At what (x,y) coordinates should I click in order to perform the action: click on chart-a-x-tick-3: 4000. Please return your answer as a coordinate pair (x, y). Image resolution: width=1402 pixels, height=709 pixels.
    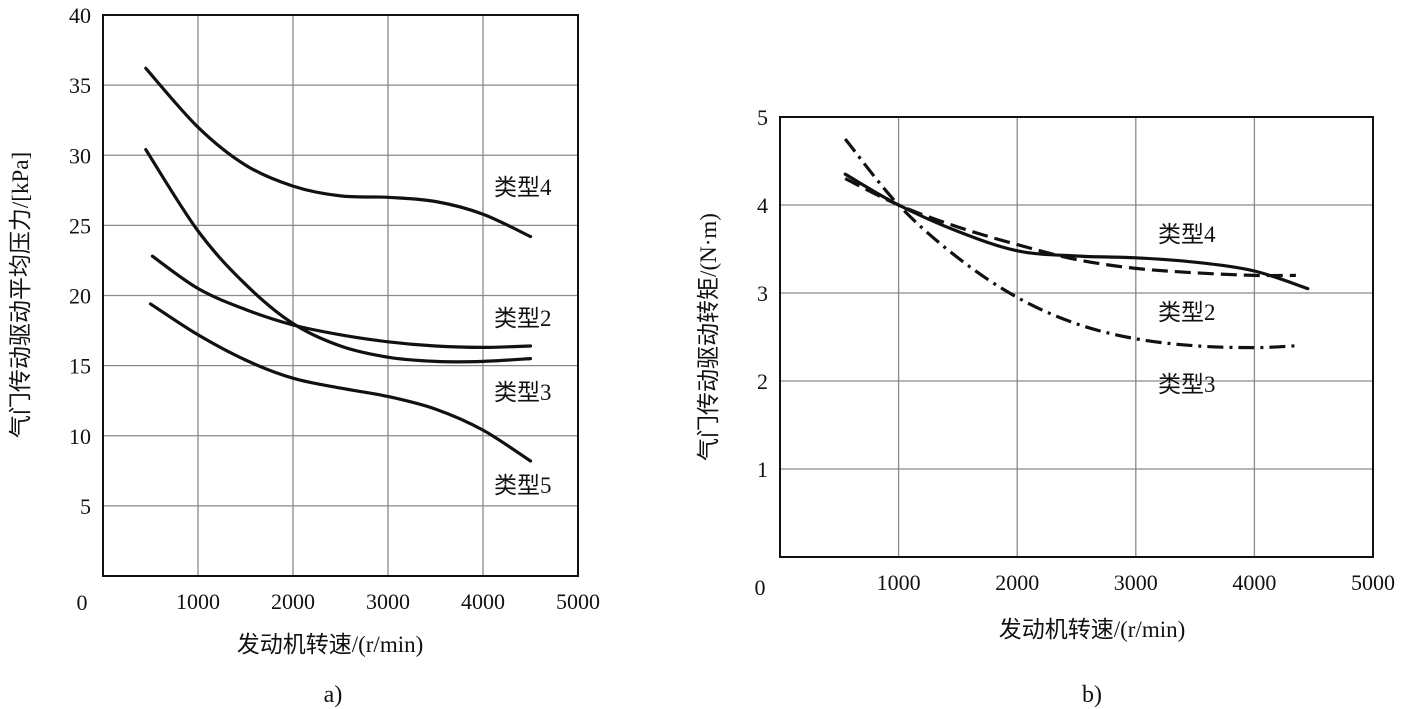
    Looking at the image, I should click on (483, 601).